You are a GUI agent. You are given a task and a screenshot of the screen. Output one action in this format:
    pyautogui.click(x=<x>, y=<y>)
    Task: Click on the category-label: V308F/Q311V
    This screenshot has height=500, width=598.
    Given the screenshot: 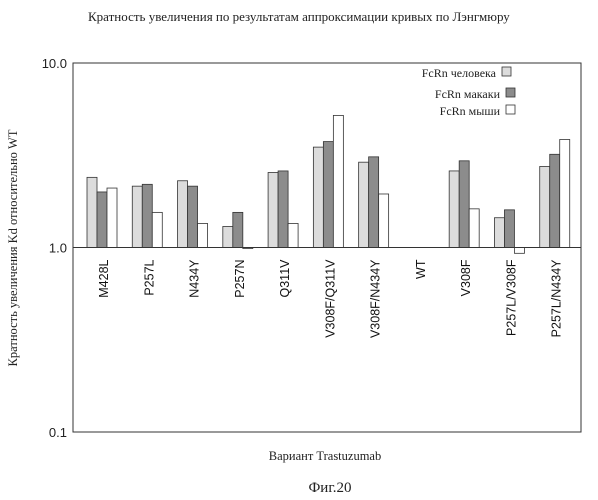 What is the action you would take?
    pyautogui.click(x=330, y=298)
    